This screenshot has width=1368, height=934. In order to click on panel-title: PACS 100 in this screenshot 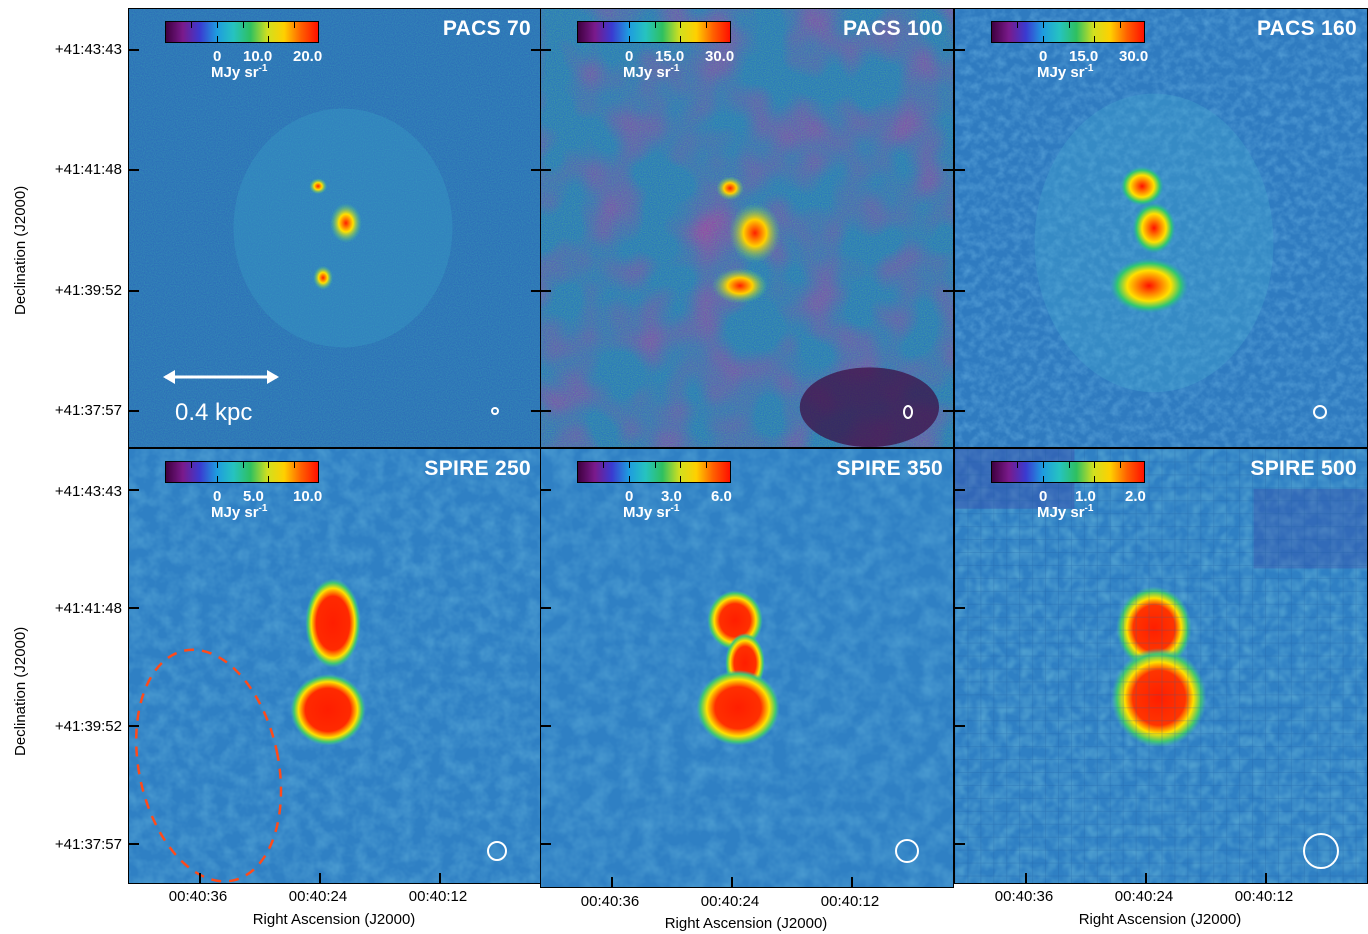, I will do `click(892, 28)`.